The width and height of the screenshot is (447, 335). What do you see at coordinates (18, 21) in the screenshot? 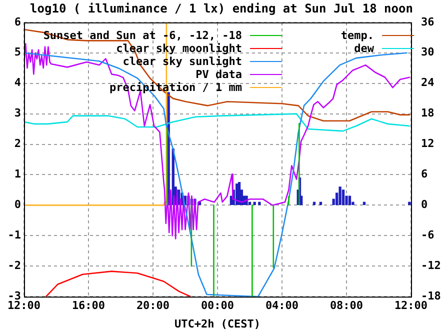
I see `y-tick-label: 6` at bounding box center [18, 21].